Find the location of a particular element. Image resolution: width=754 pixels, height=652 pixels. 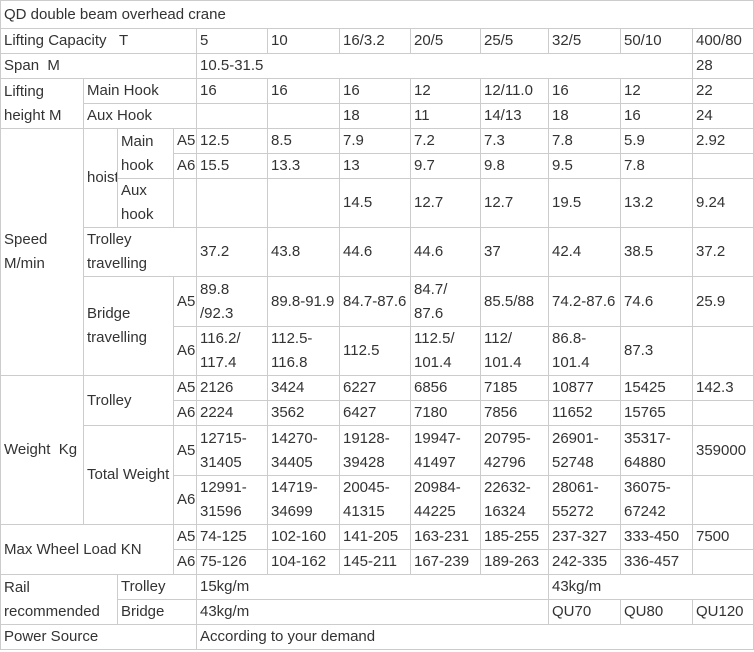

table-cell: 7180 is located at coordinates (445, 413).